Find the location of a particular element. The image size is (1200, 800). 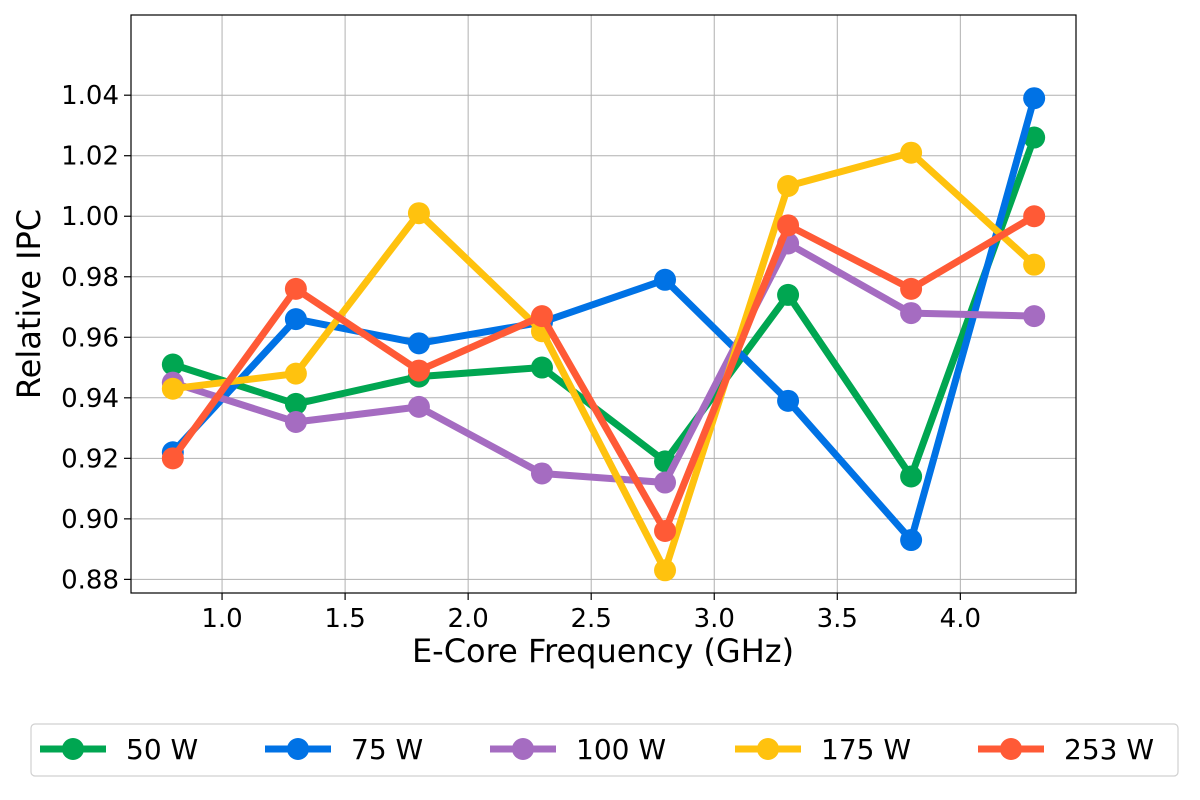

legend-label: 75 W is located at coordinates (387, 749).